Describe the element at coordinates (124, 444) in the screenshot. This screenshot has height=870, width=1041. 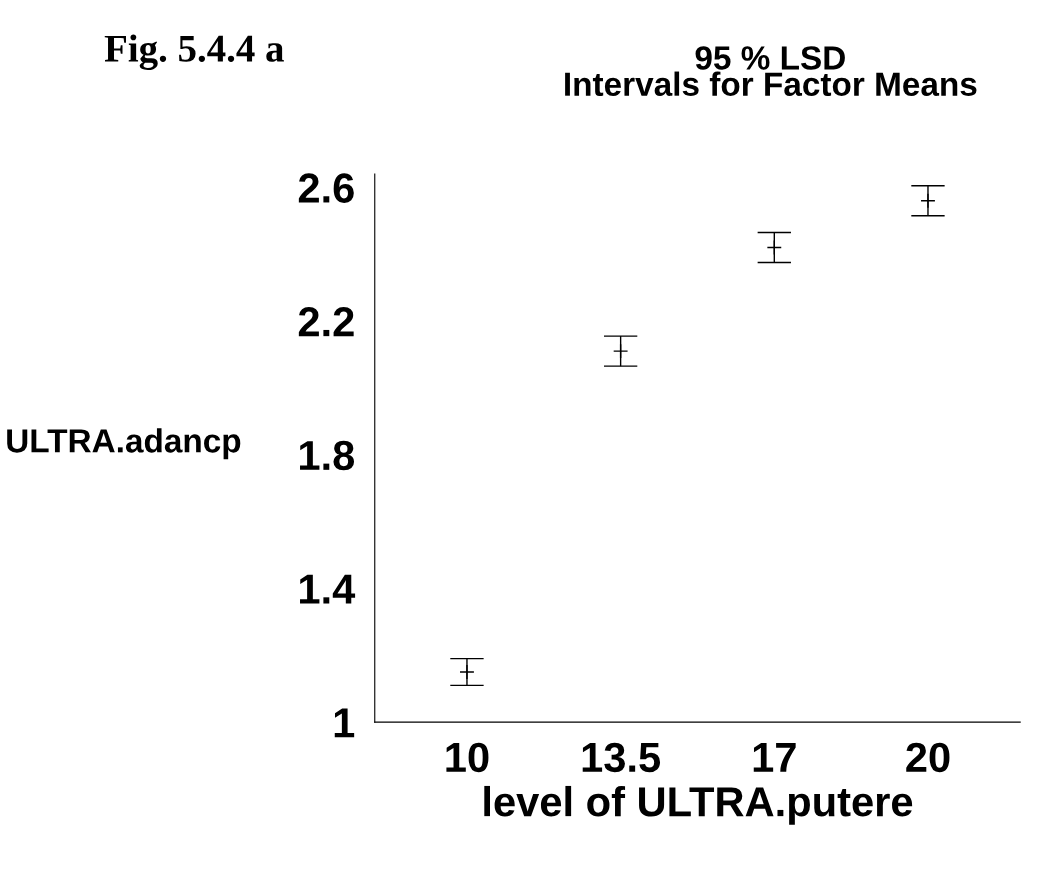
I see `y-axis-title: ULTRA.adancp` at that location.